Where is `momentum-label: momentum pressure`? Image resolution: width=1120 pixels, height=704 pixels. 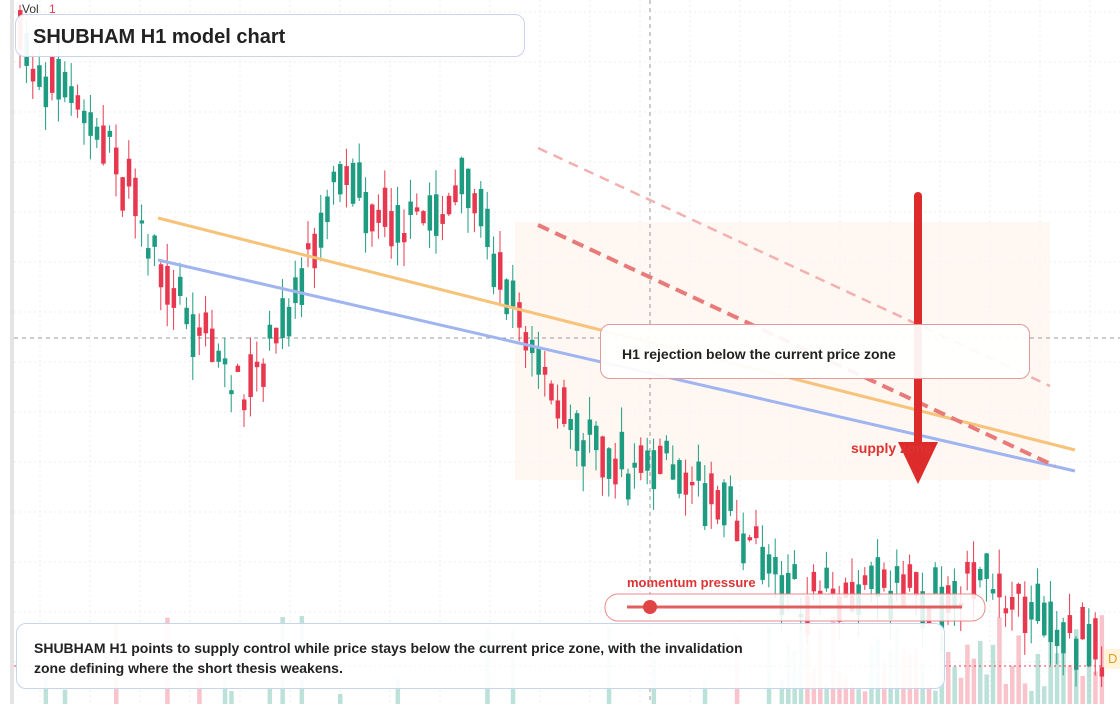
momentum-label: momentum pressure is located at coordinates (691, 582).